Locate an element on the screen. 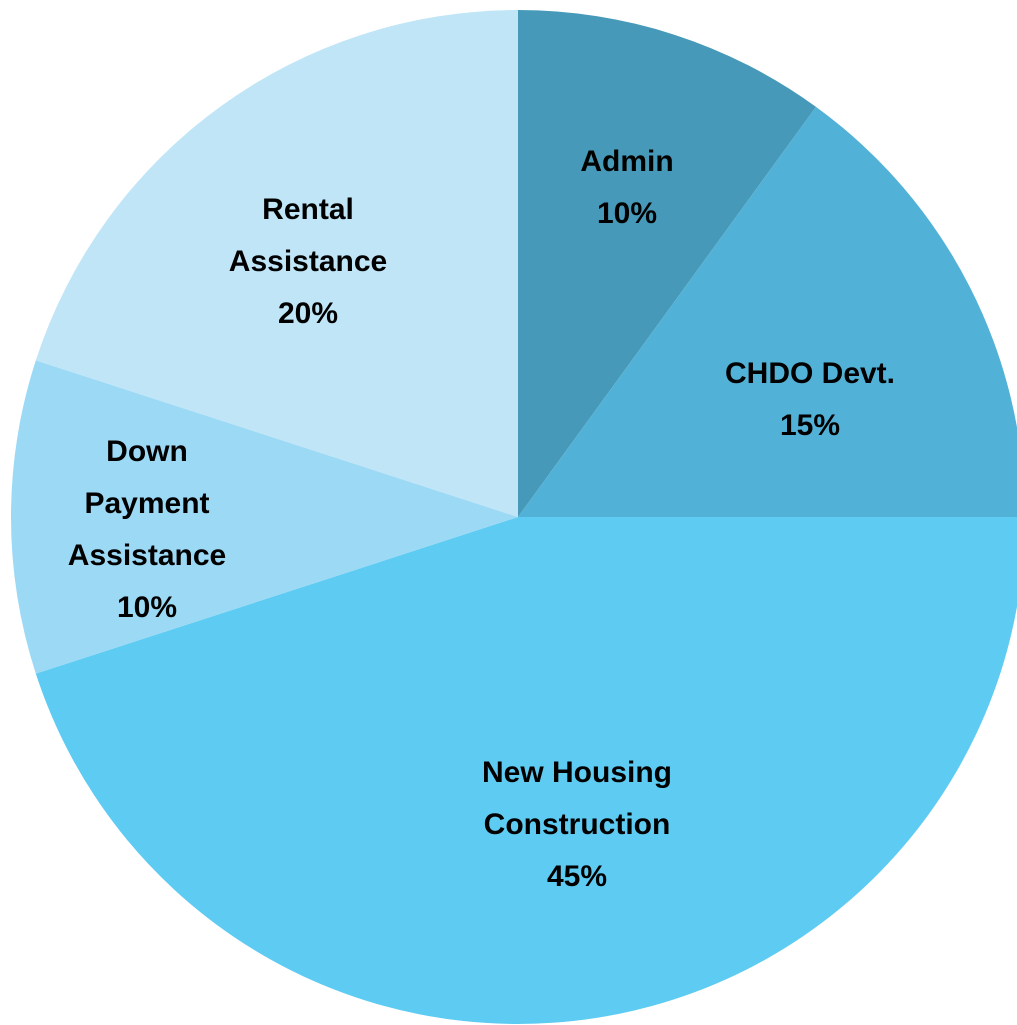 The height and width of the screenshot is (1025, 1017). slice-label: Down Payment Assistance 10% is located at coordinates (147, 530).